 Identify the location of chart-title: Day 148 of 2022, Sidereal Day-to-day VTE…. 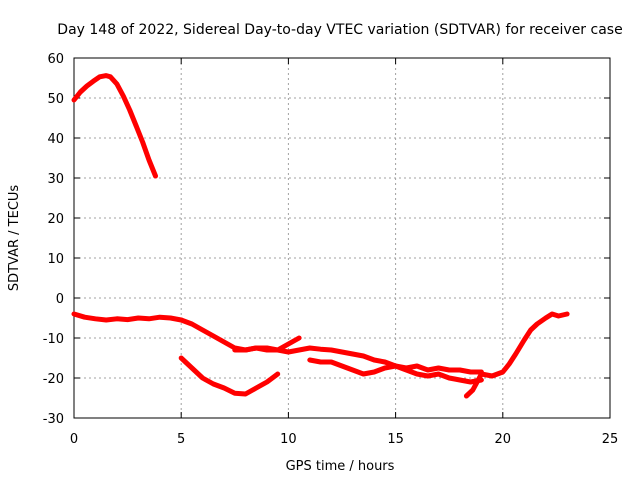
(339, 30).